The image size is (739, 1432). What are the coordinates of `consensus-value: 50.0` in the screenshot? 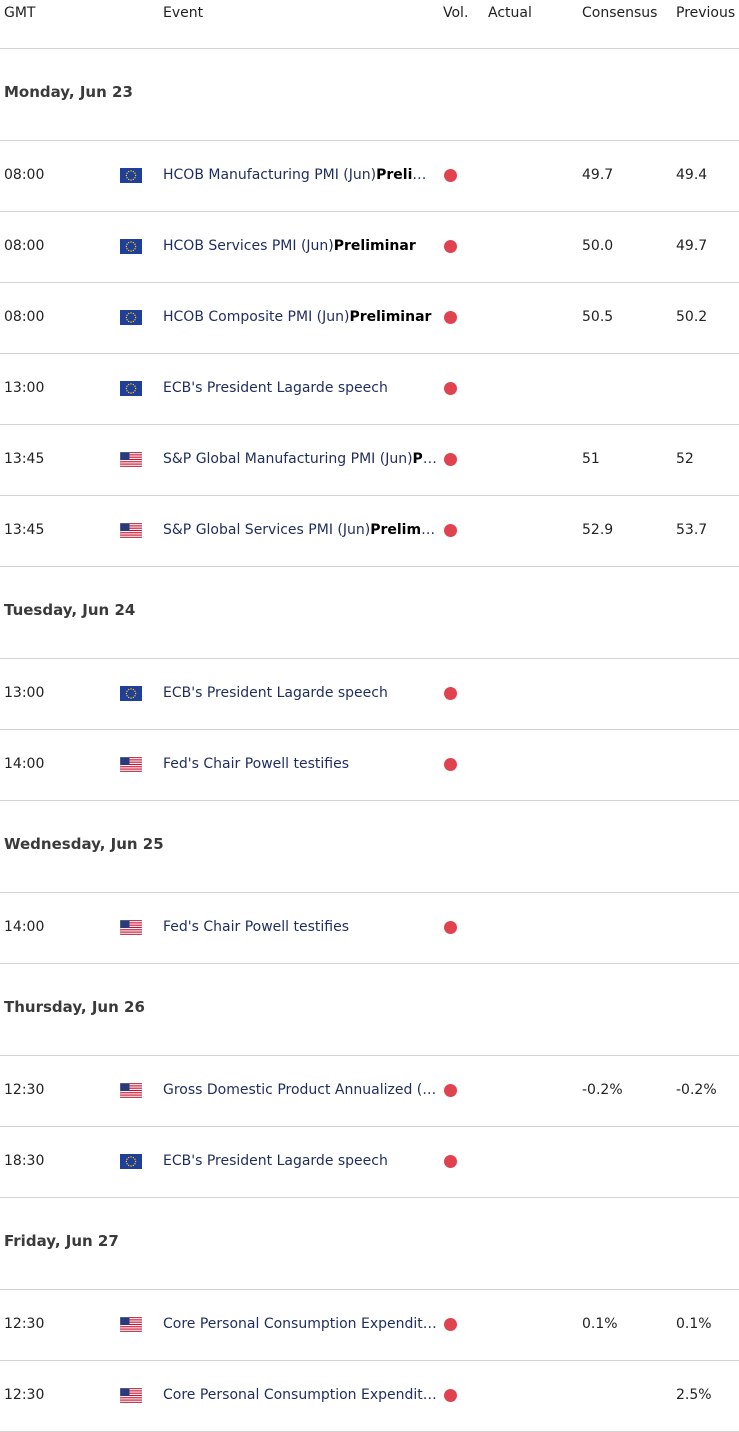 It's located at (598, 246).